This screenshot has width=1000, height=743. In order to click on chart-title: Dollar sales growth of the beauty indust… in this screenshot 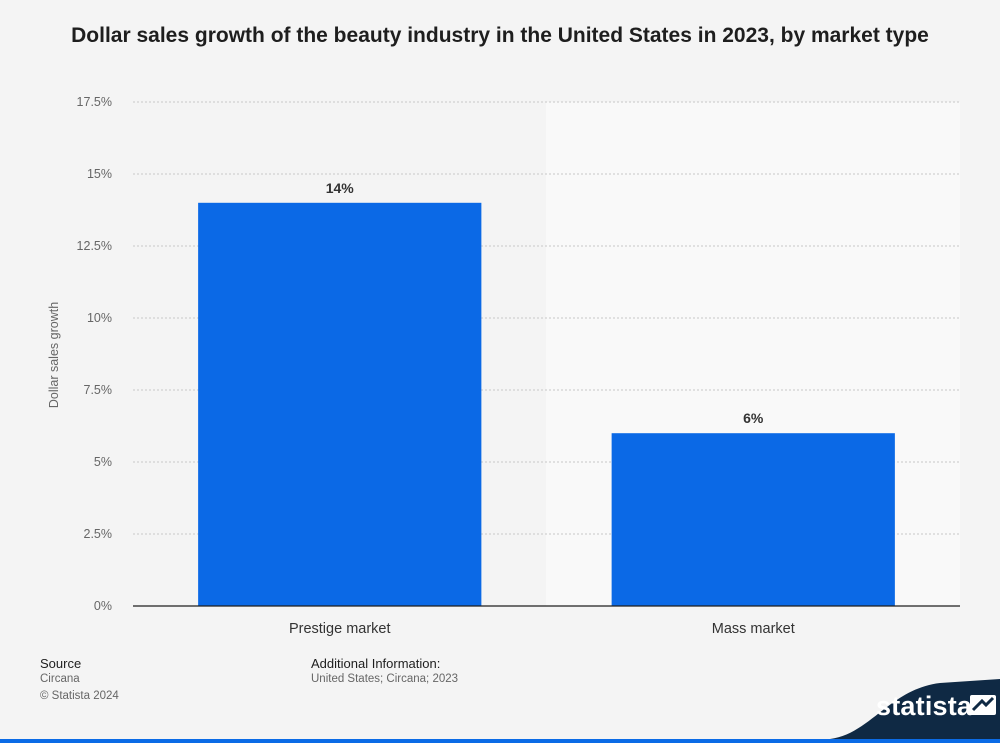, I will do `click(500, 35)`.